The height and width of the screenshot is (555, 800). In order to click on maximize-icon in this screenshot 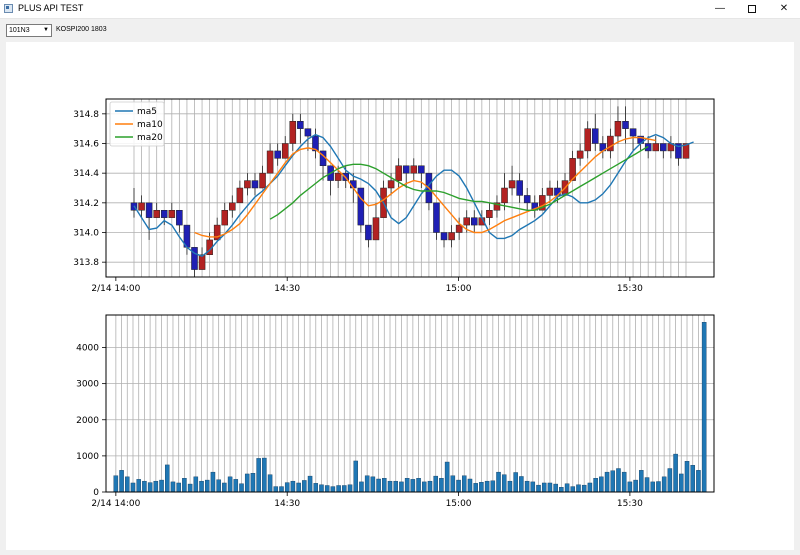, I will do `click(752, 9)`.